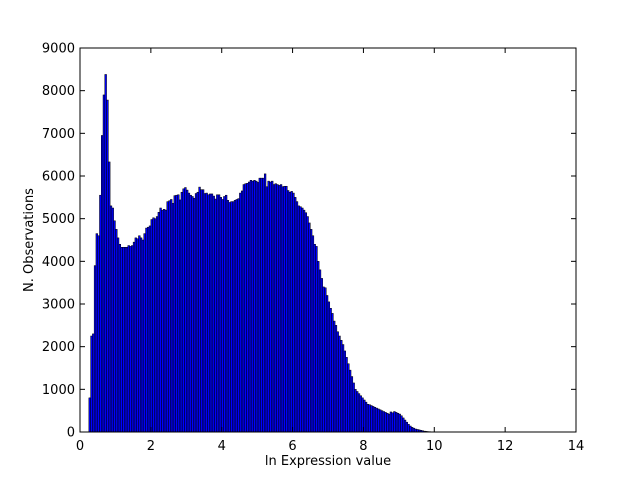  Describe the element at coordinates (58, 305) in the screenshot. I see `y-tick-label: 3000` at that location.